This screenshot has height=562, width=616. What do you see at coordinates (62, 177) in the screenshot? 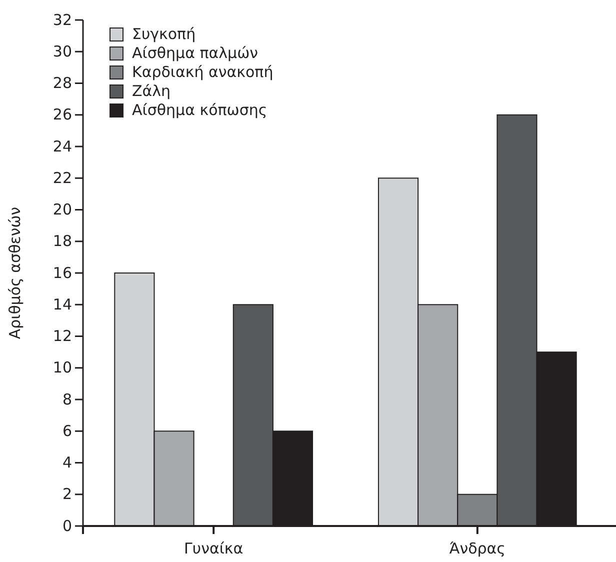
I see `y-tick-label: 22` at bounding box center [62, 177].